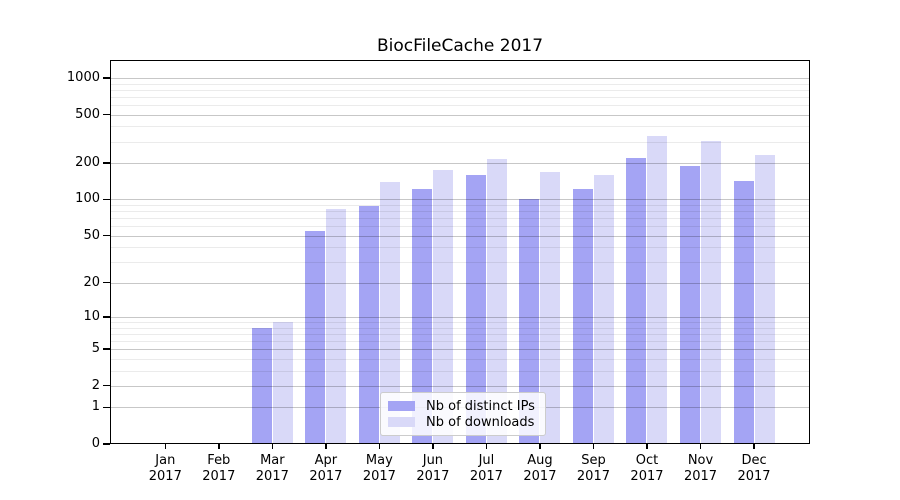  What do you see at coordinates (460, 46) in the screenshot?
I see `chart-title: BiocFileCache 2017` at bounding box center [460, 46].